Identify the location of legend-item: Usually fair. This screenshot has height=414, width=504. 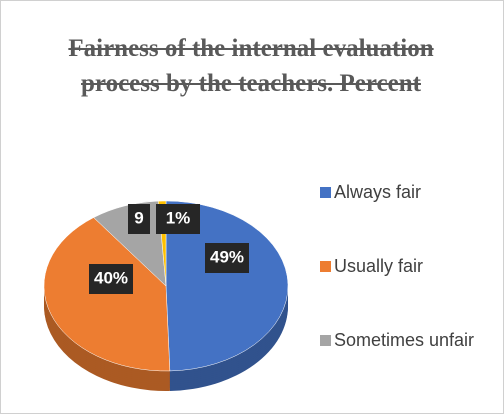
(402, 266).